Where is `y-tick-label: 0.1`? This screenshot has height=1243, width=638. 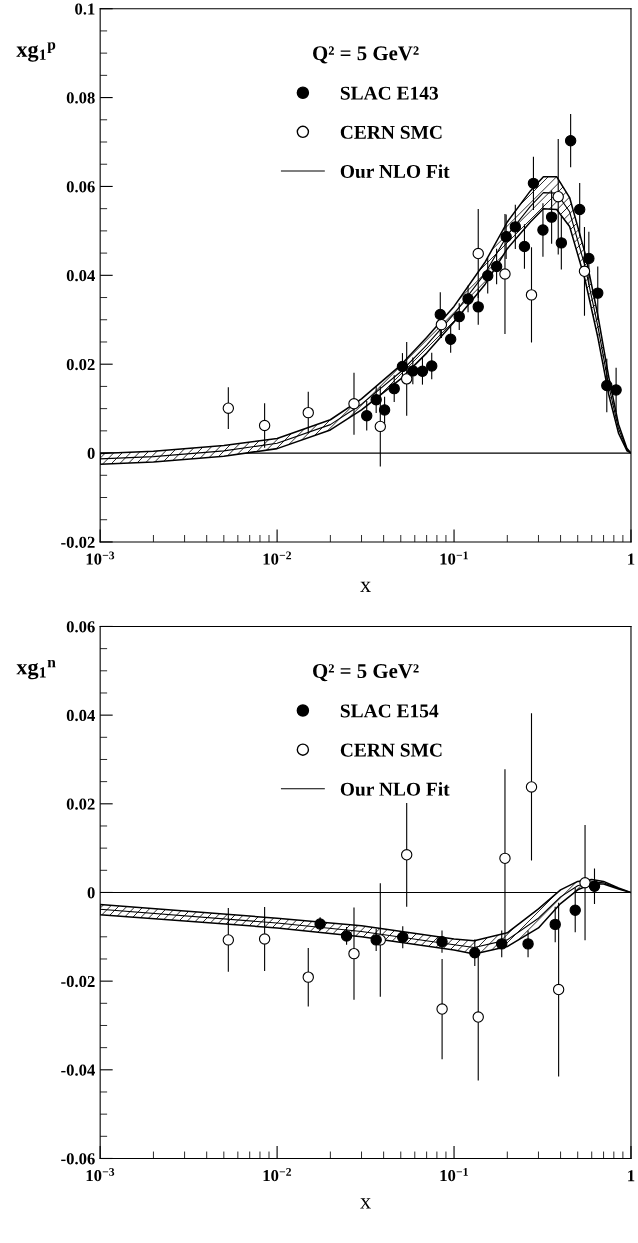 y-tick-label: 0.1 is located at coordinates (85, 9).